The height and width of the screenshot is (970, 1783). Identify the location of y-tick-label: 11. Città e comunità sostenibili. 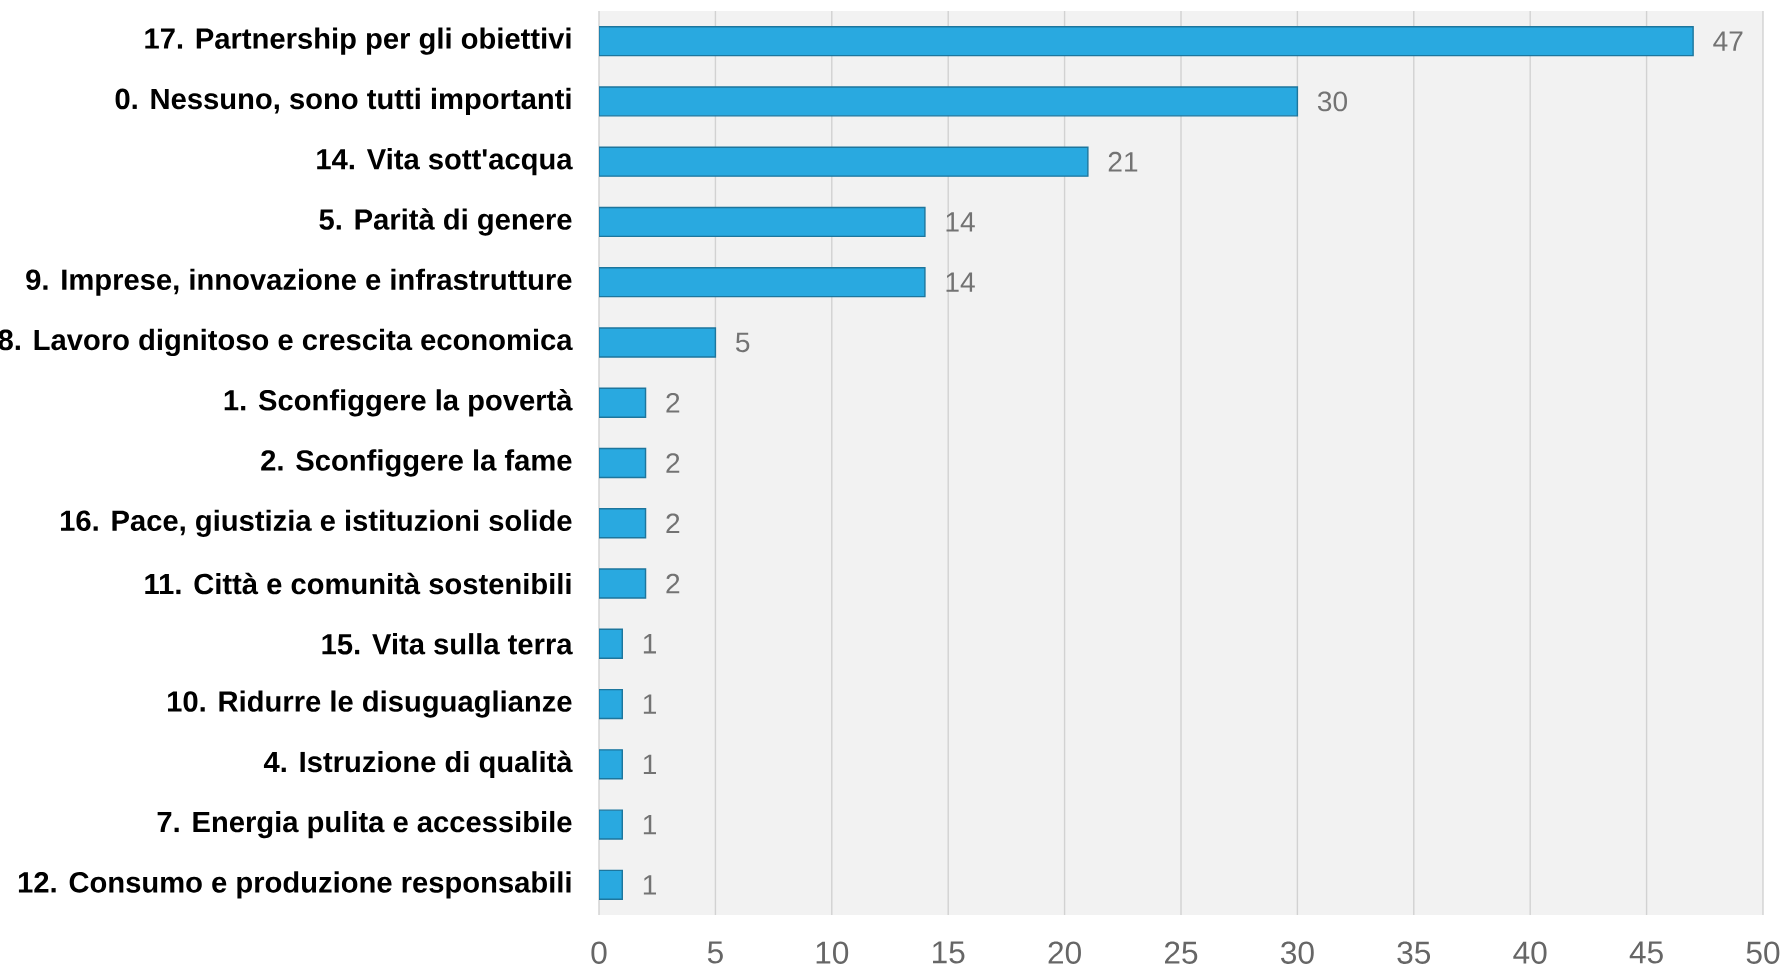
(358, 583).